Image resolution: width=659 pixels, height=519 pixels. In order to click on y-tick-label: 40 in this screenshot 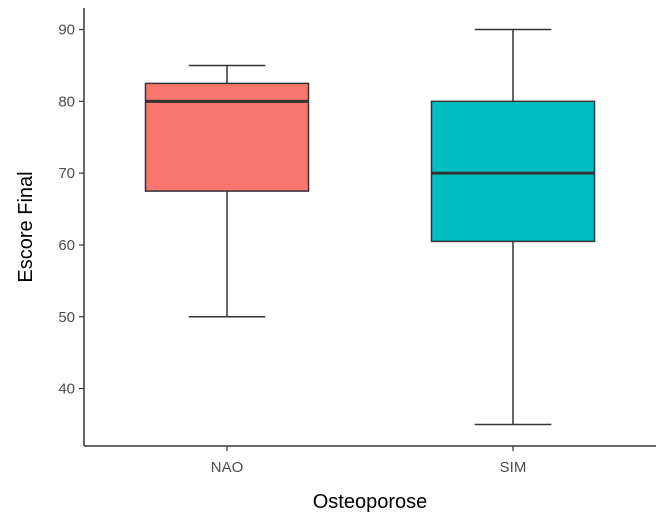, I will do `click(66, 389)`.